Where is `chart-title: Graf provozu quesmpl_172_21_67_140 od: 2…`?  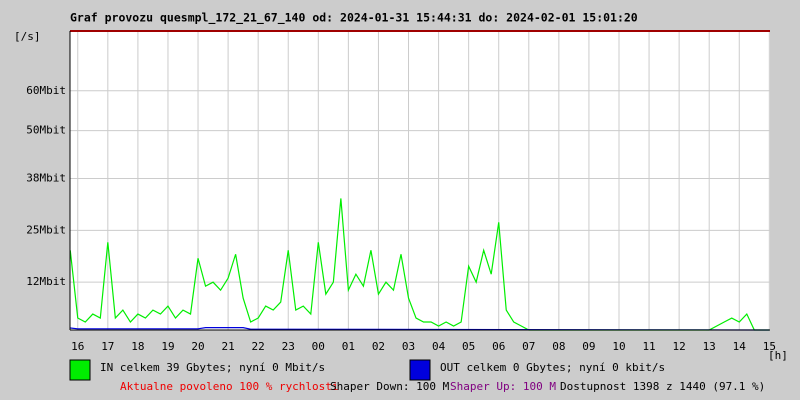
chart-title: Graf provozu quesmpl_172_21_67_140 od: 2… is located at coordinates (354, 18).